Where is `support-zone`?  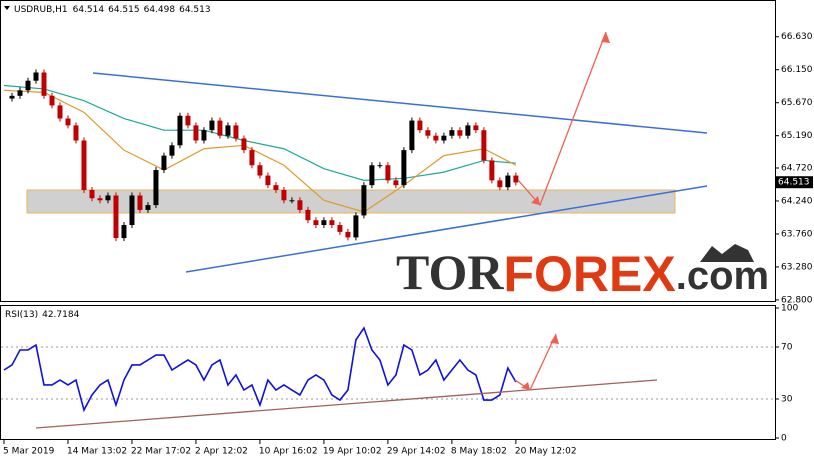
support-zone is located at coordinates (351, 201).